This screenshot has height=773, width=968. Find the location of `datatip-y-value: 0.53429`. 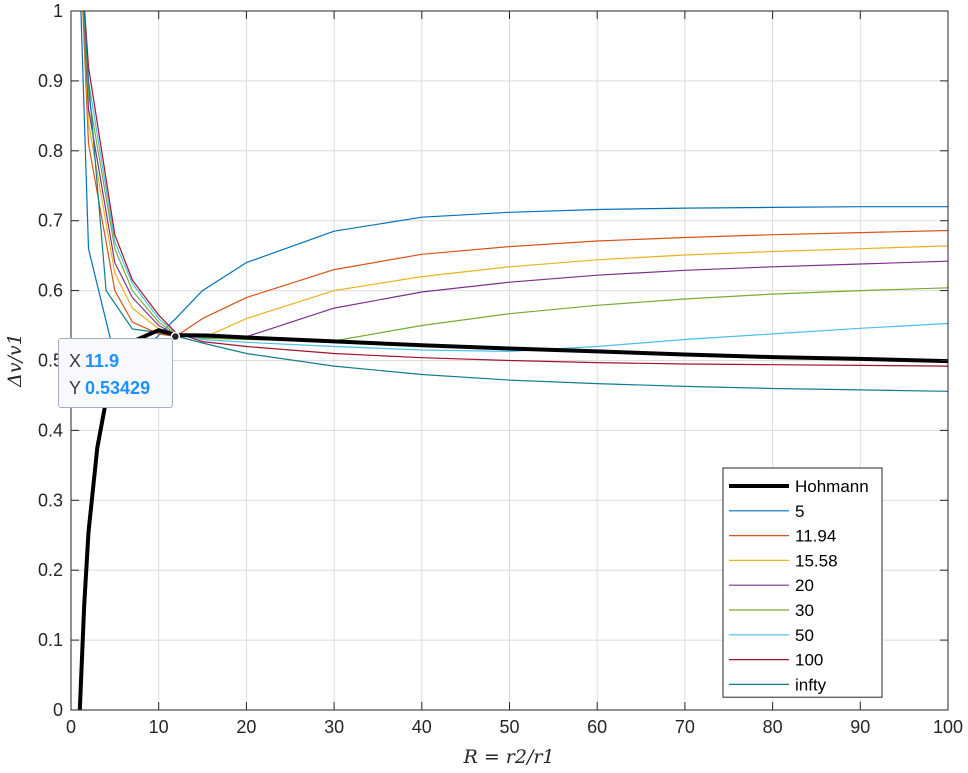

datatip-y-value: 0.53429 is located at coordinates (118, 388).